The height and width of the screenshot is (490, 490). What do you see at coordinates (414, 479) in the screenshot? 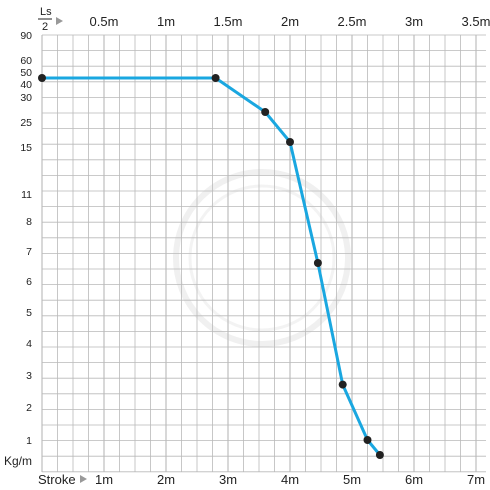
I see `bottom-tick-label: 6m` at bounding box center [414, 479].